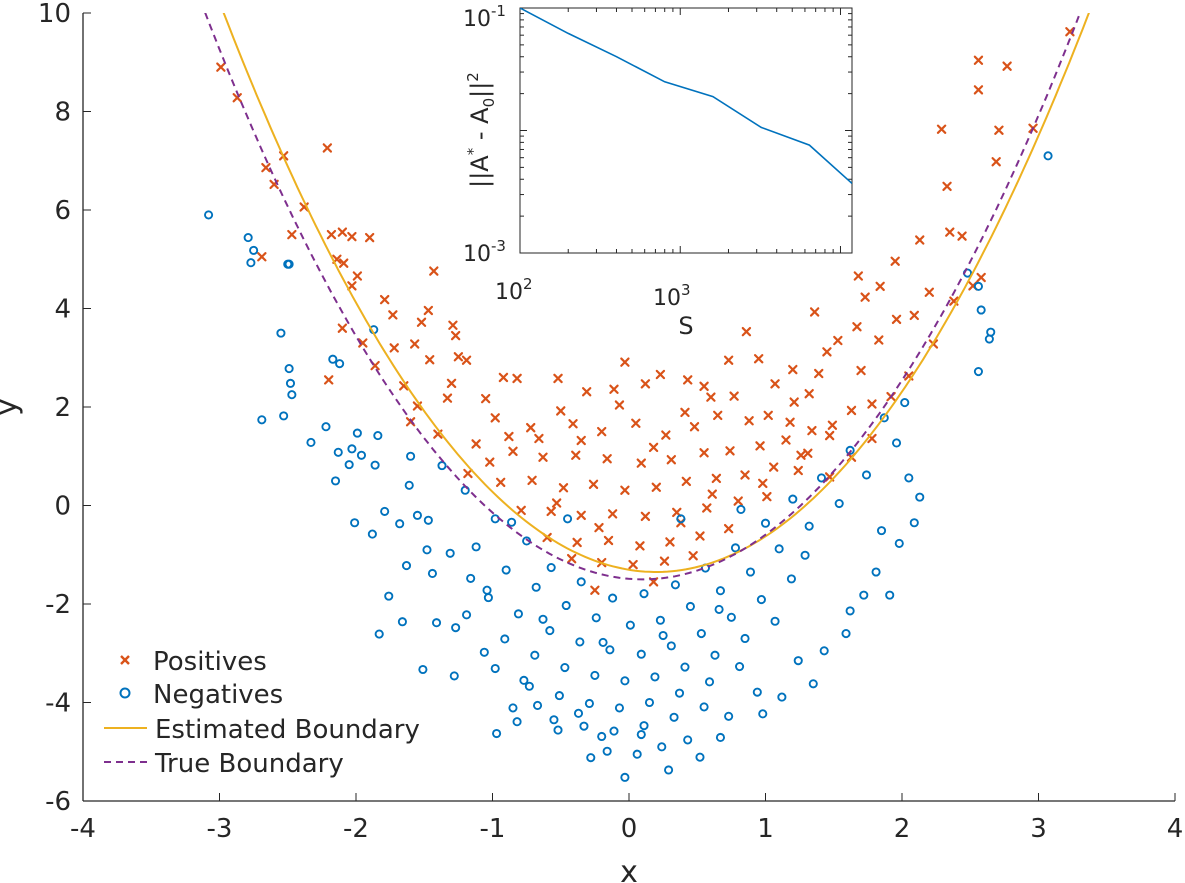 The image size is (1185, 883). Describe the element at coordinates (902, 829) in the screenshot. I see `x-tick-label: 2` at that location.